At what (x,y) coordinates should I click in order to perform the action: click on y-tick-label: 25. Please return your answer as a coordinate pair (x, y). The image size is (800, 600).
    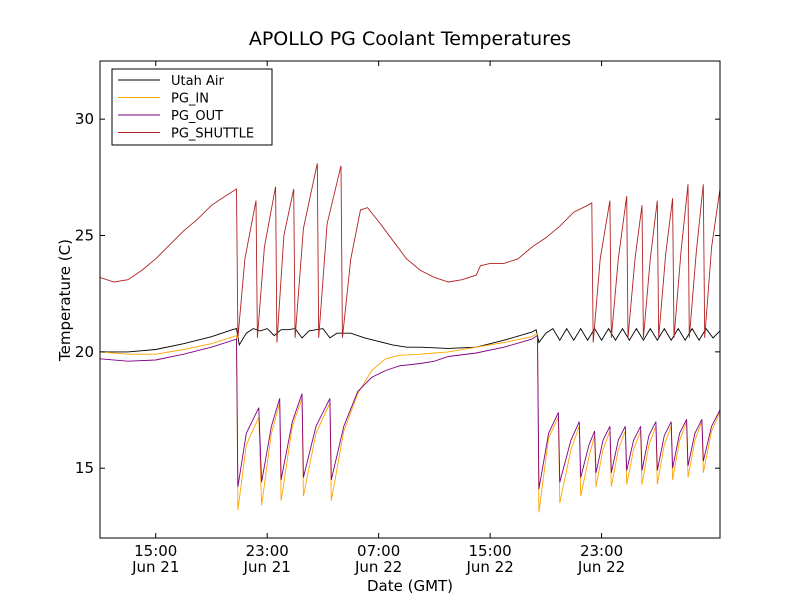
    Looking at the image, I should click on (84, 236).